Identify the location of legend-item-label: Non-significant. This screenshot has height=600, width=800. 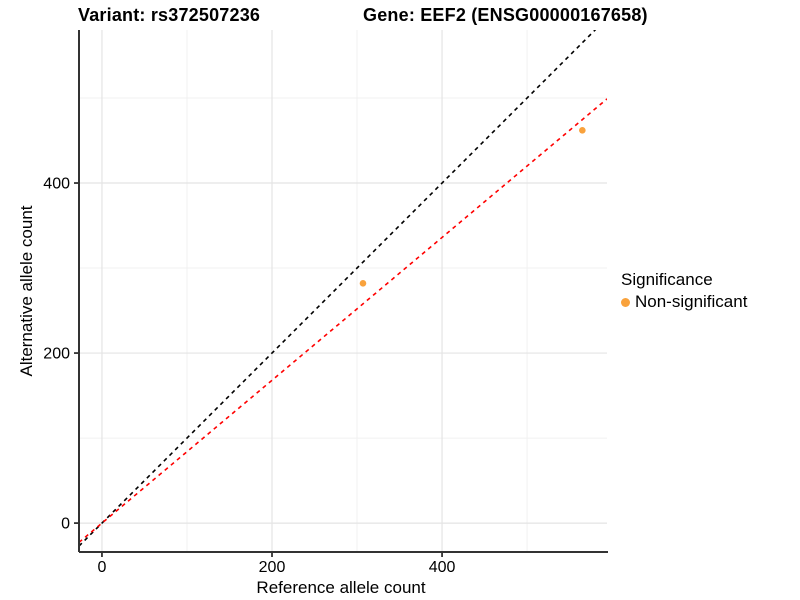
(691, 301).